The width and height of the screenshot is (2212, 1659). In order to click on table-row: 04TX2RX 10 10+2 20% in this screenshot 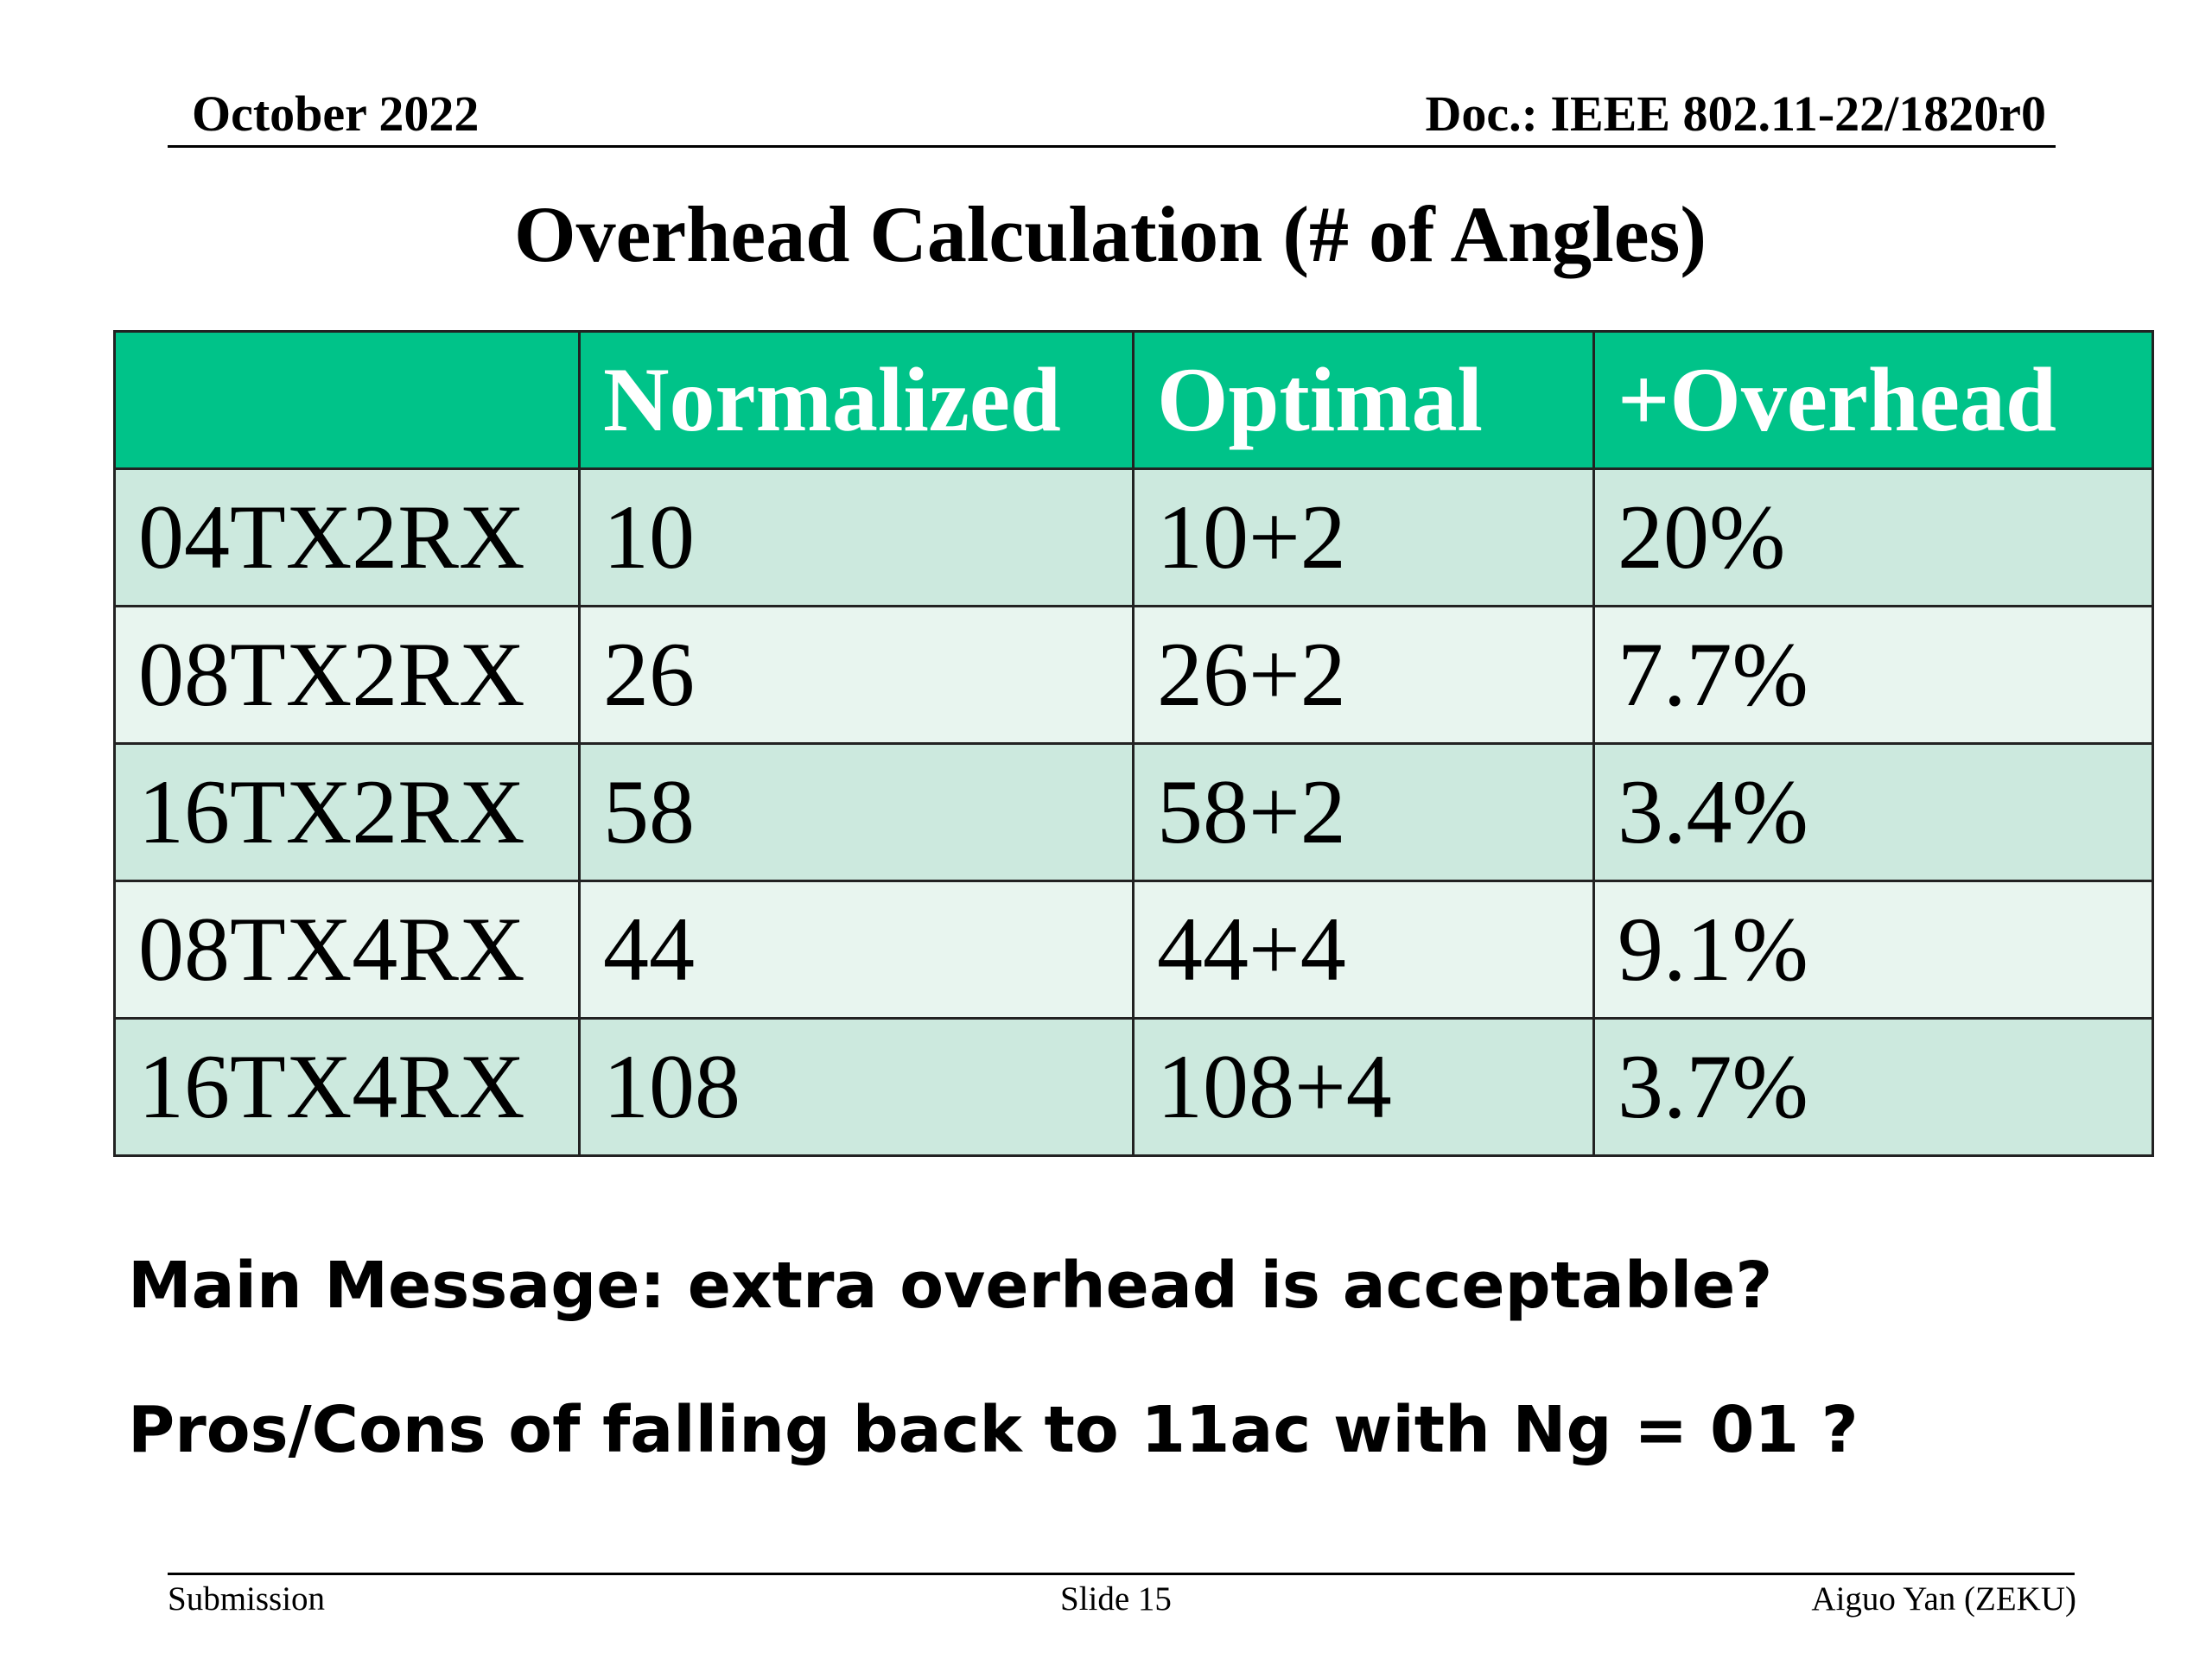, I will do `click(1133, 537)`.